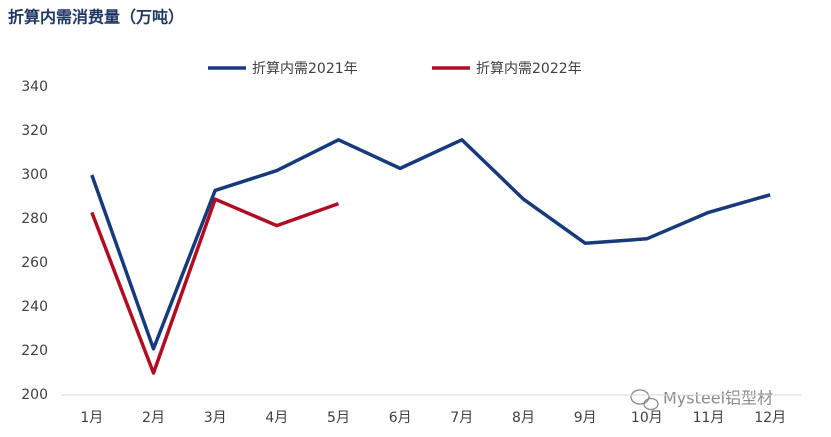 The height and width of the screenshot is (437, 831). I want to click on y-tick-label: 340, so click(34, 87).